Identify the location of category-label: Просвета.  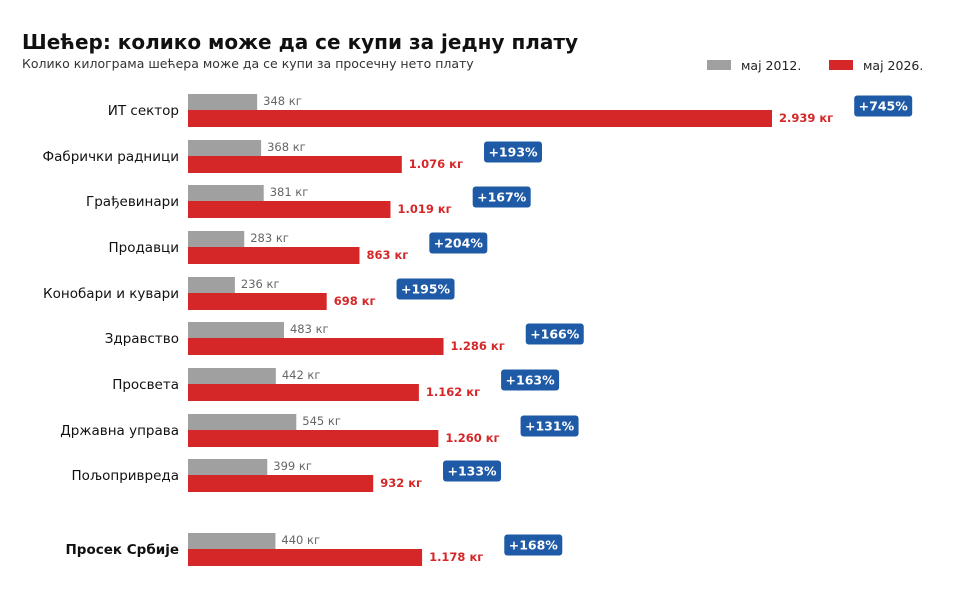
(145, 385).